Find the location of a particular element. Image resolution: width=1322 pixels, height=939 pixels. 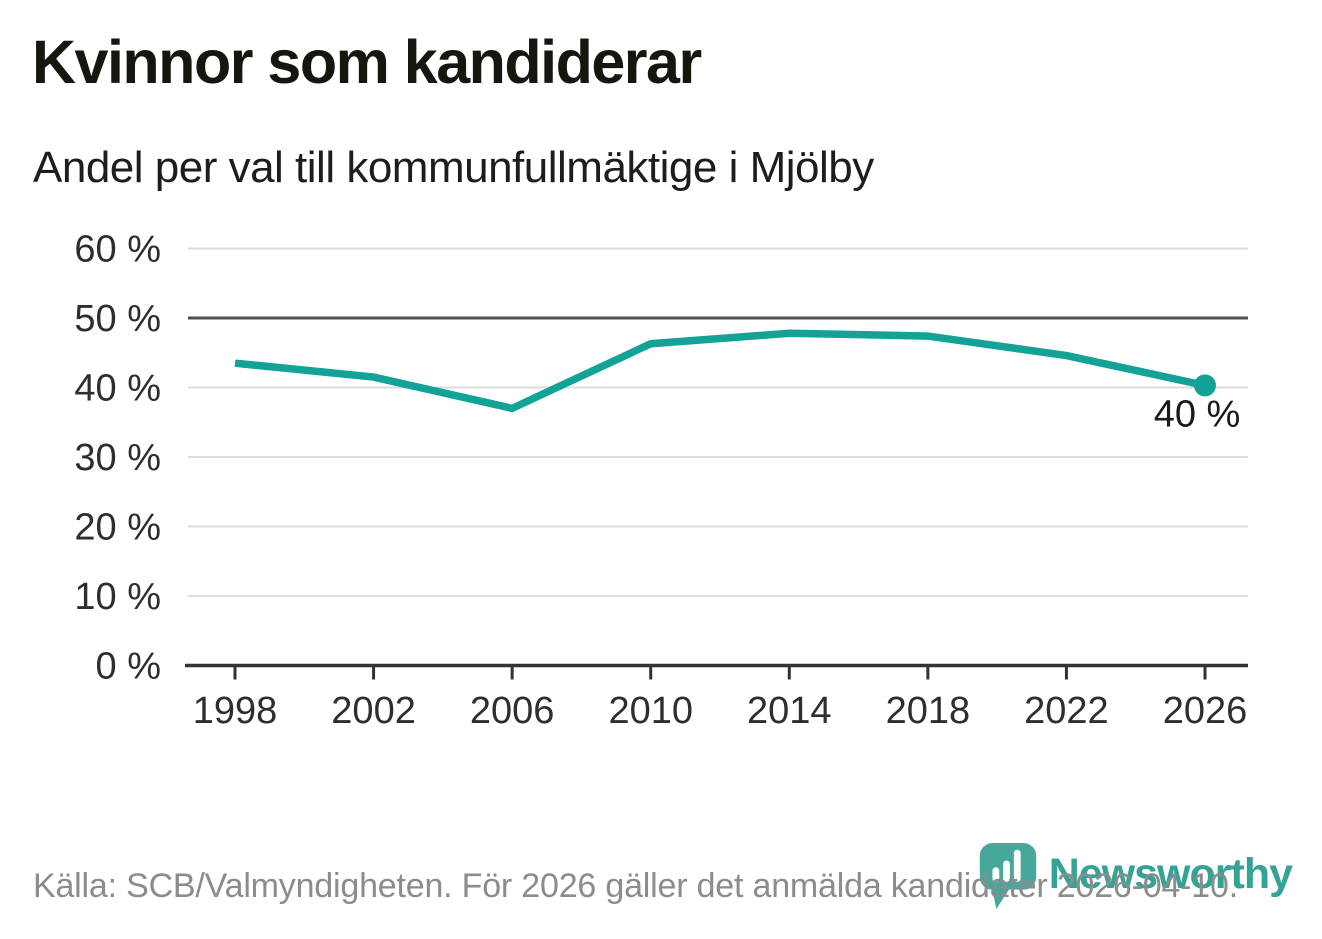

x-tick-label: 1998 is located at coordinates (235, 711).